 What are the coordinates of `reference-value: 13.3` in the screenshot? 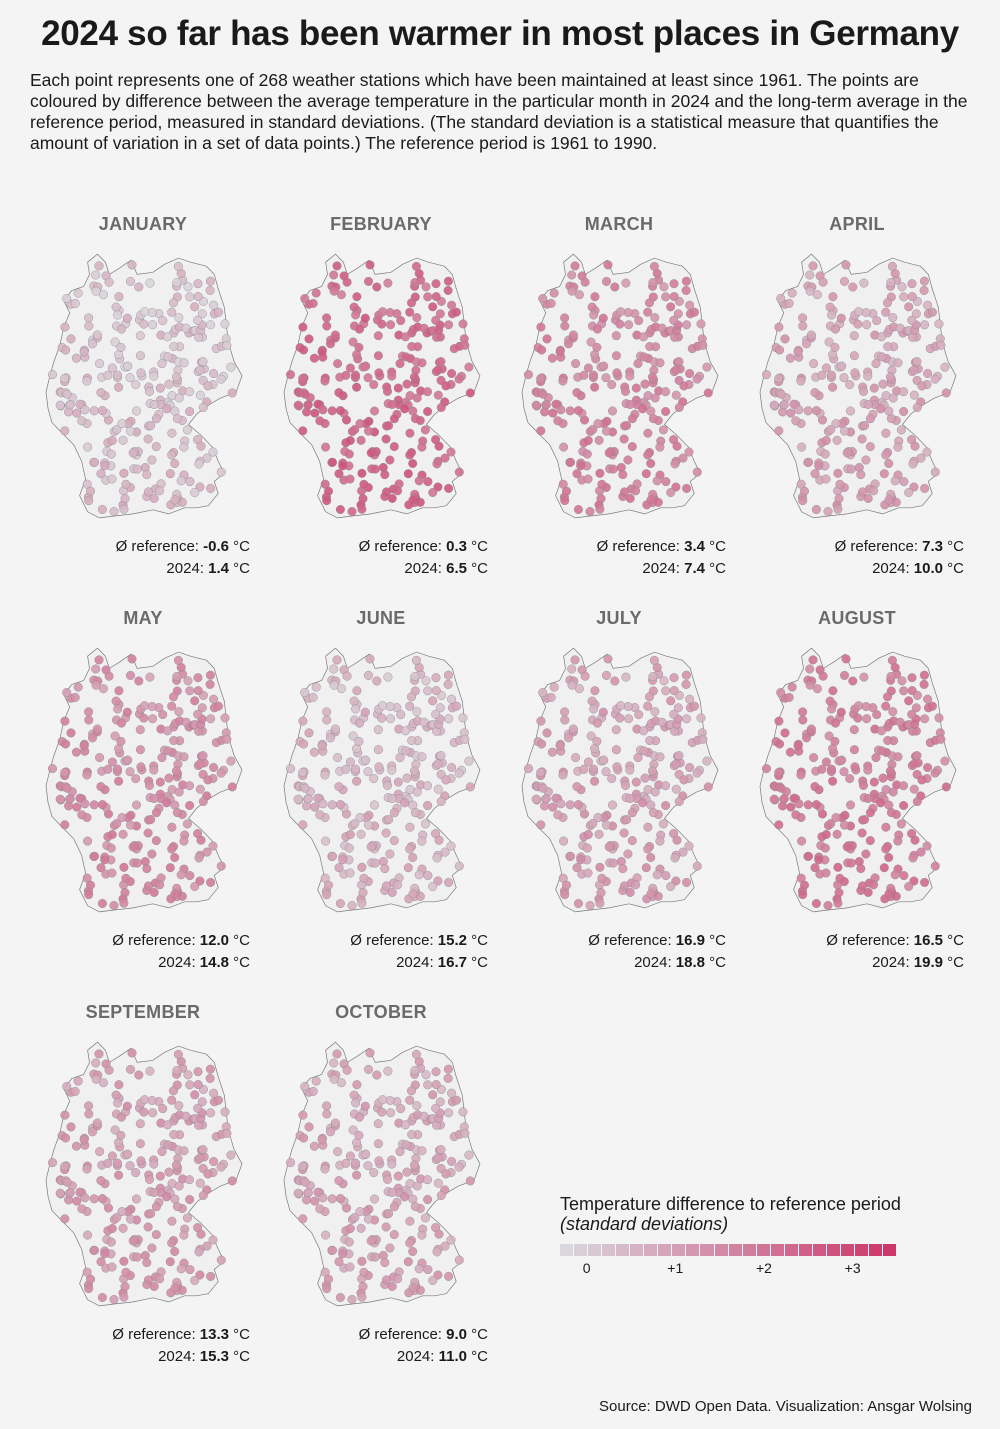 It's located at (214, 1334).